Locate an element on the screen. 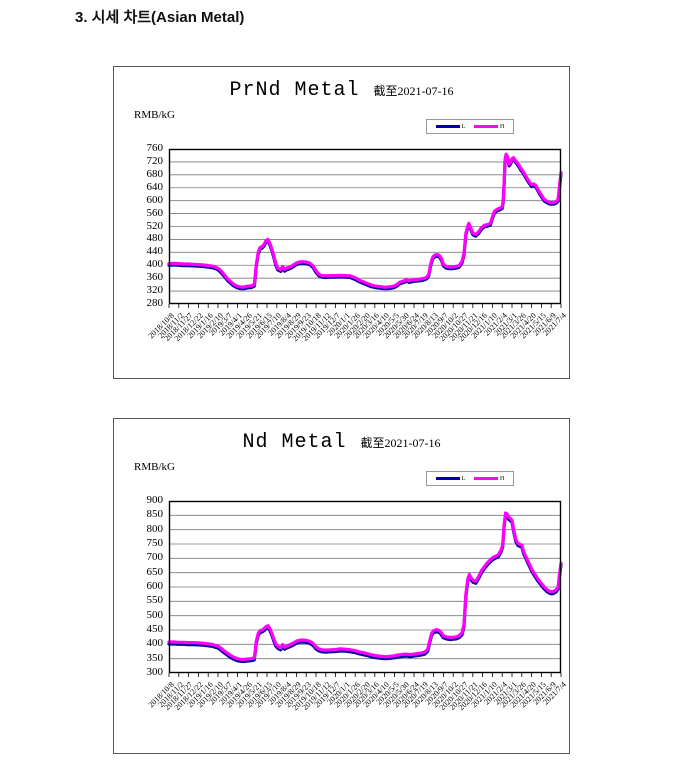 This screenshot has height=764, width=681. chart-title: Nd Metal is located at coordinates (294, 442).